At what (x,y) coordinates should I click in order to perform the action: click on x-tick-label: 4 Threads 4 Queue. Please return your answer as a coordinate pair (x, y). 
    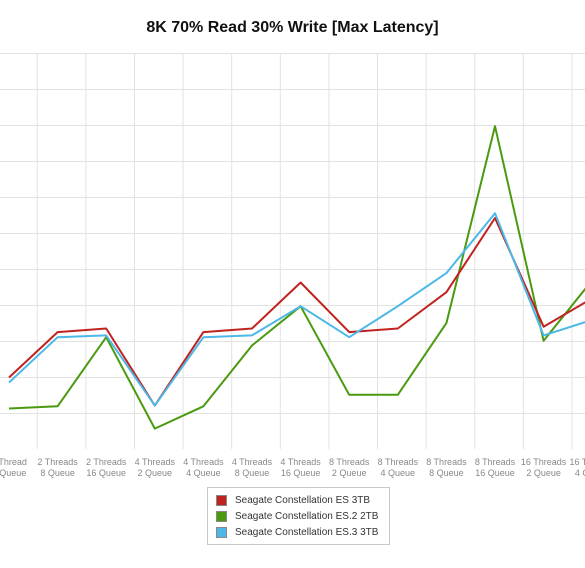
    Looking at the image, I should click on (203, 467).